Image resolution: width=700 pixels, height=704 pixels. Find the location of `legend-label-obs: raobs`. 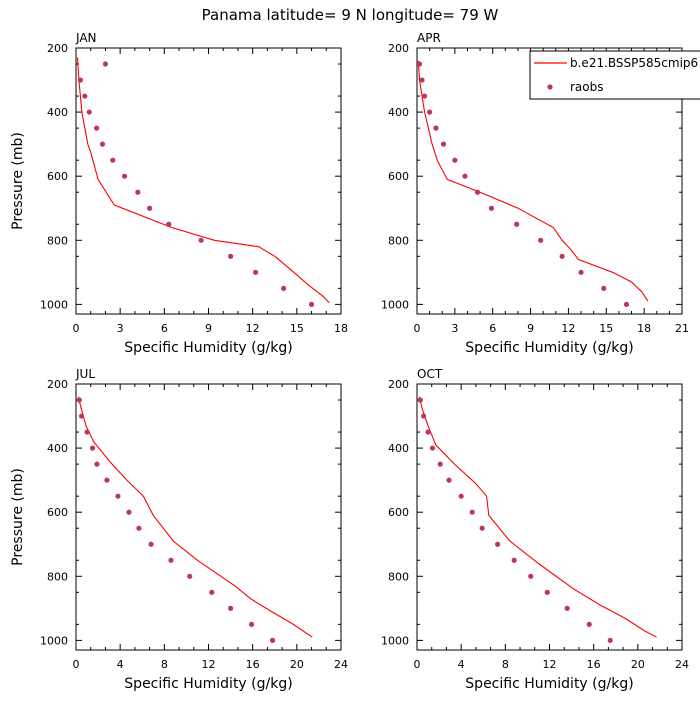

legend-label-obs: raobs is located at coordinates (587, 87).